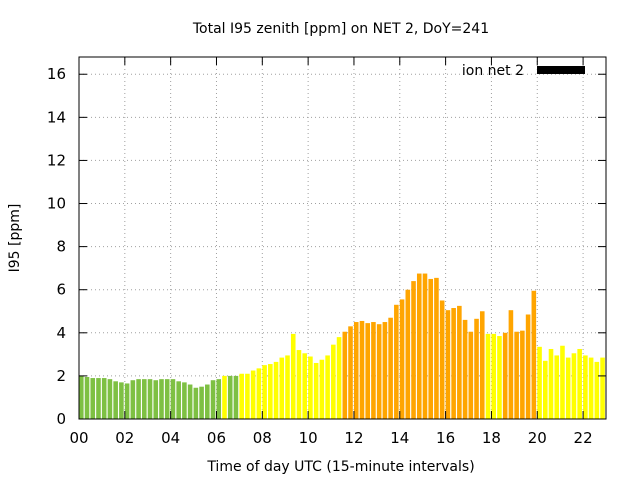 The height and width of the screenshot is (480, 640). What do you see at coordinates (61, 333) in the screenshot?
I see `y-tick-label: 4` at bounding box center [61, 333].